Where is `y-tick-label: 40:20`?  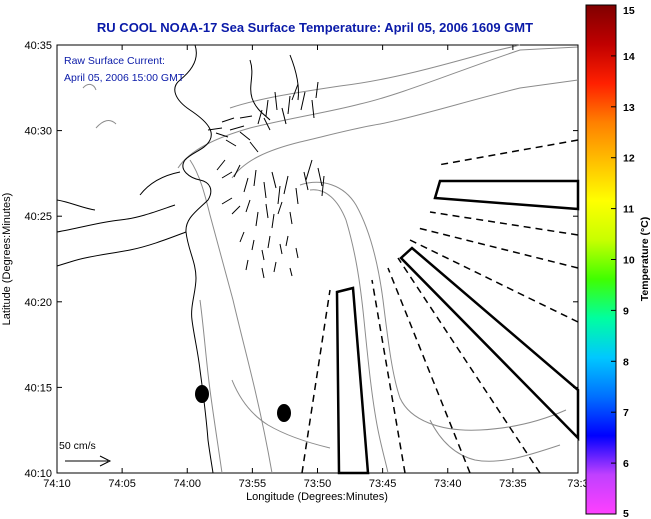 y-tick-label: 40:20 is located at coordinates (38, 303).